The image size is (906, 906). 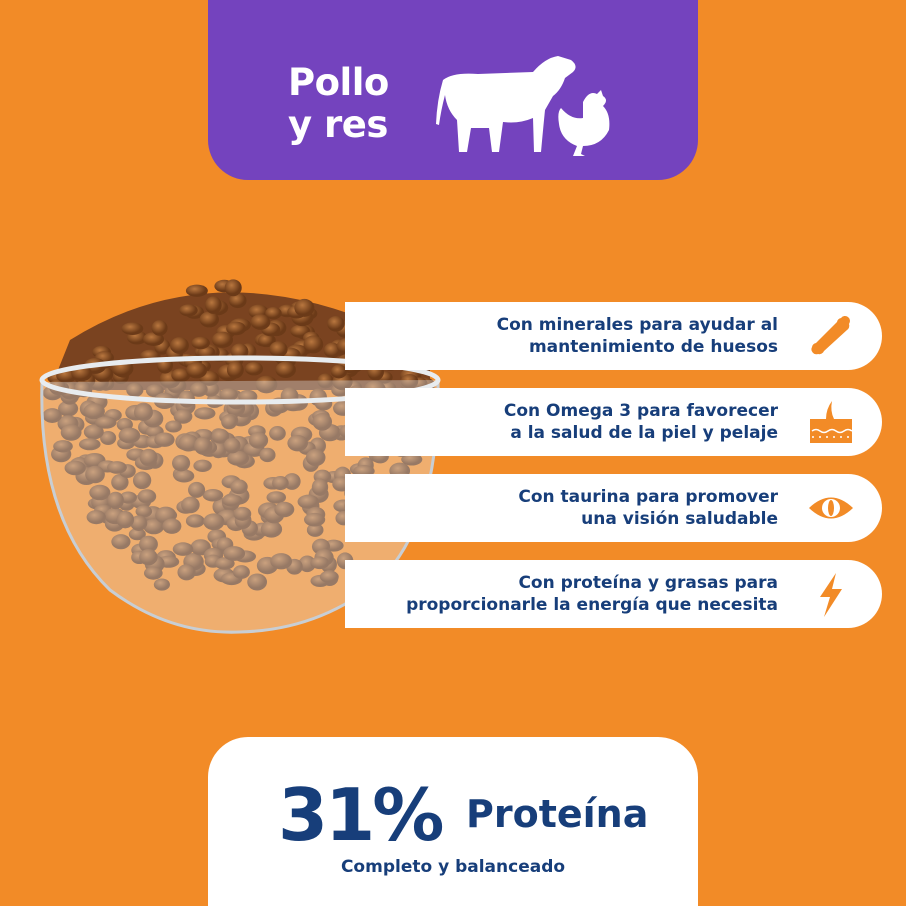 I want to click on skin-hair-icon, so click(x=831, y=422).